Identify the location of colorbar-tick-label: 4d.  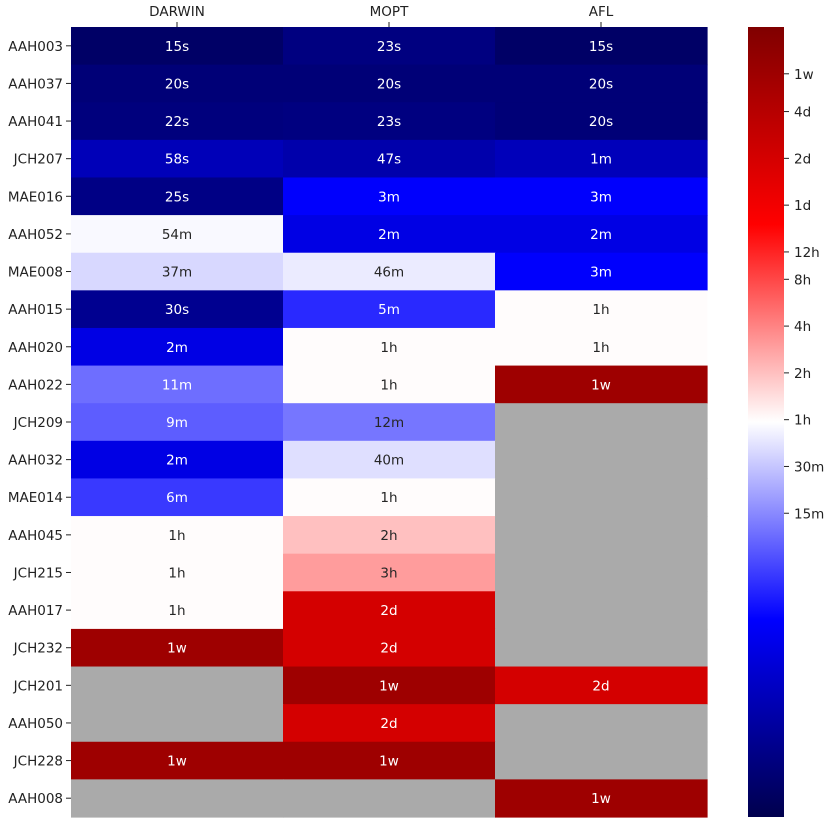
(802, 113).